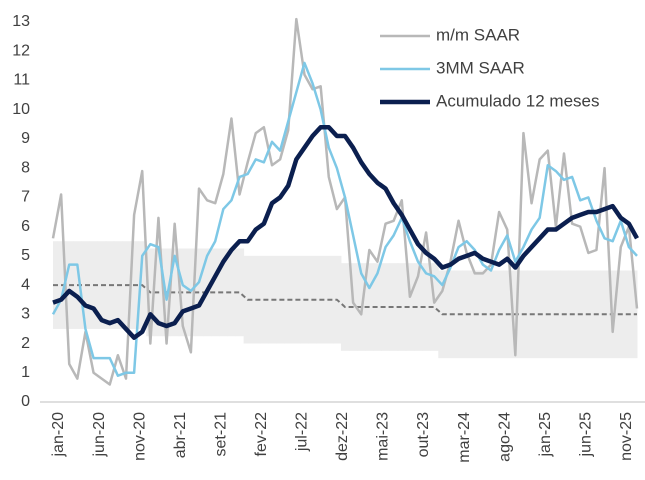  I want to click on x-tick-label: jul-22, so click(302, 432).